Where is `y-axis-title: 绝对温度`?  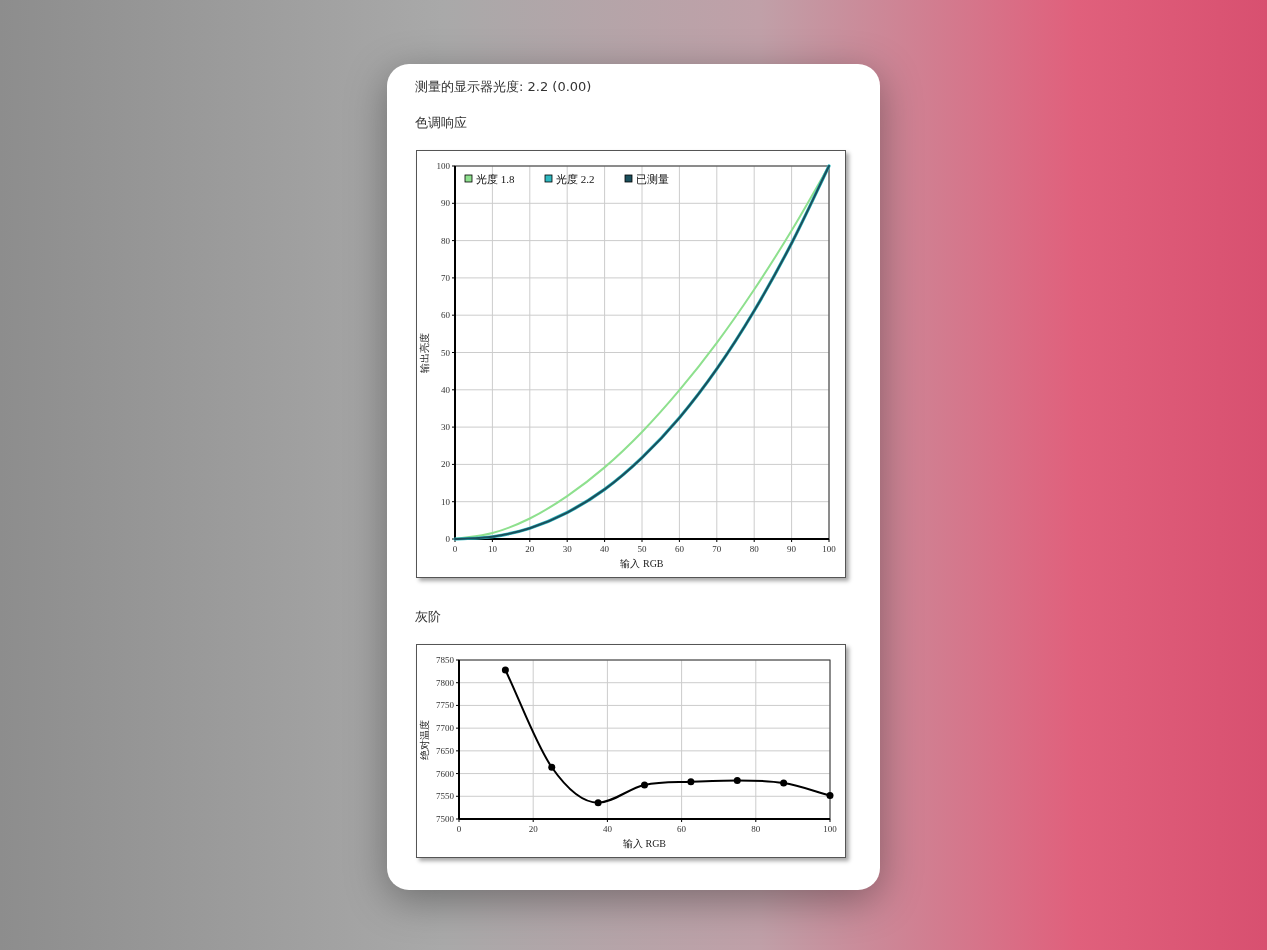 y-axis-title: 绝对温度 is located at coordinates (424, 739).